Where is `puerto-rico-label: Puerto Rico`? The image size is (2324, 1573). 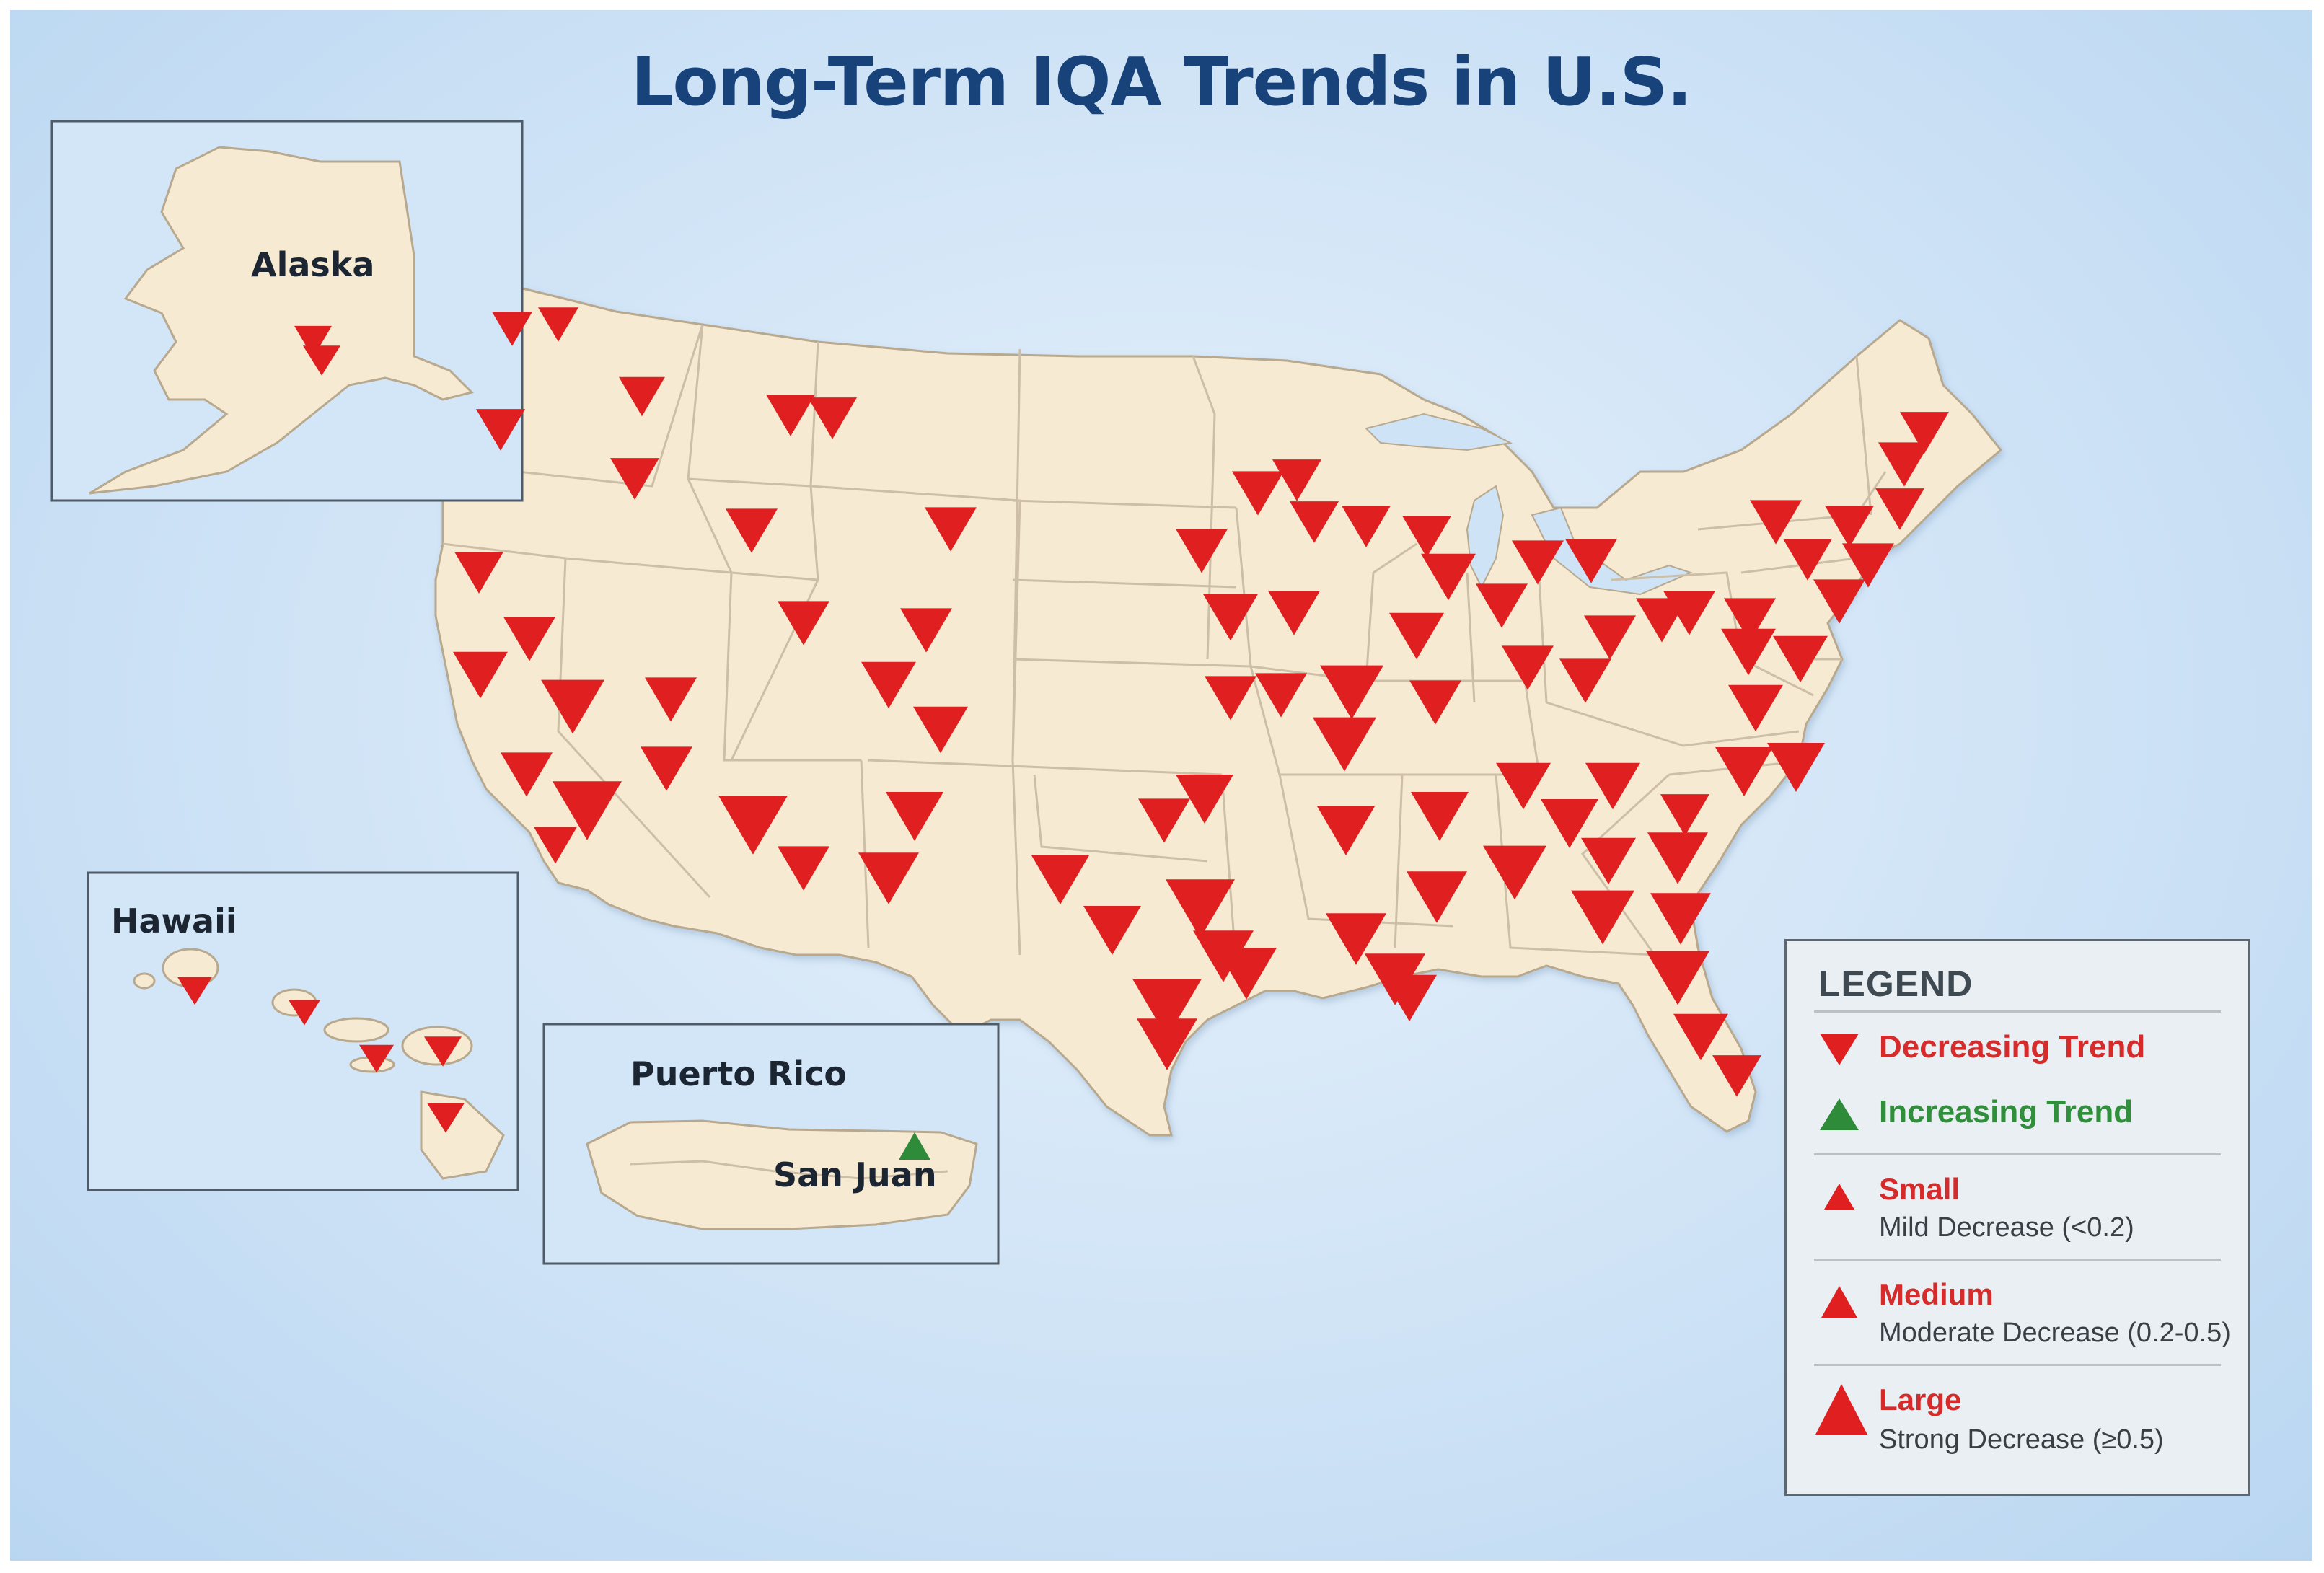 puerto-rico-label: Puerto Rico is located at coordinates (739, 1073).